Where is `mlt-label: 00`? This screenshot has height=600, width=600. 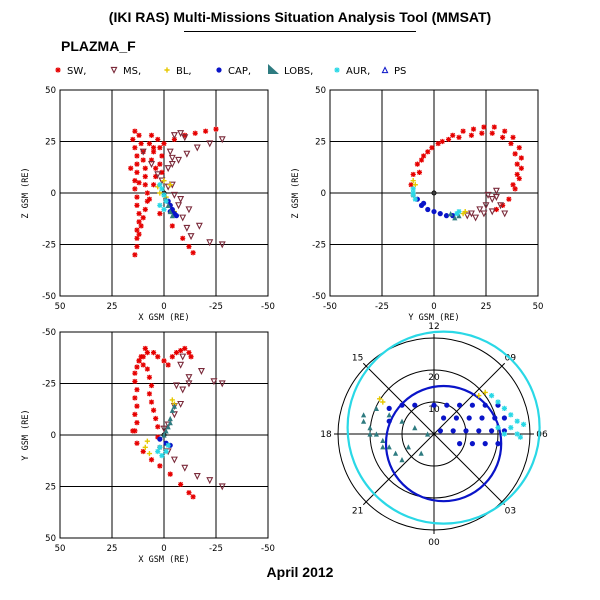 mlt-label: 00 is located at coordinates (434, 543).